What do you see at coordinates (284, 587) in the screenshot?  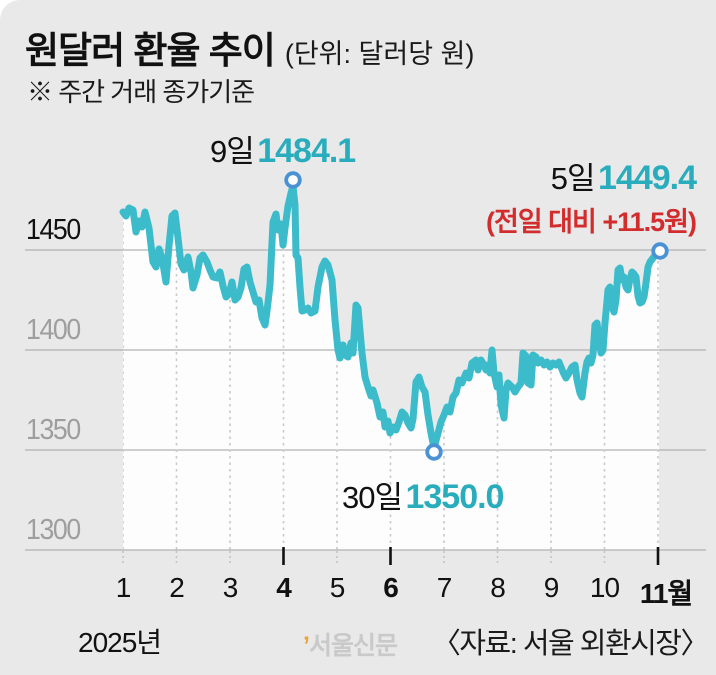 I see `x-label-4: 4` at bounding box center [284, 587].